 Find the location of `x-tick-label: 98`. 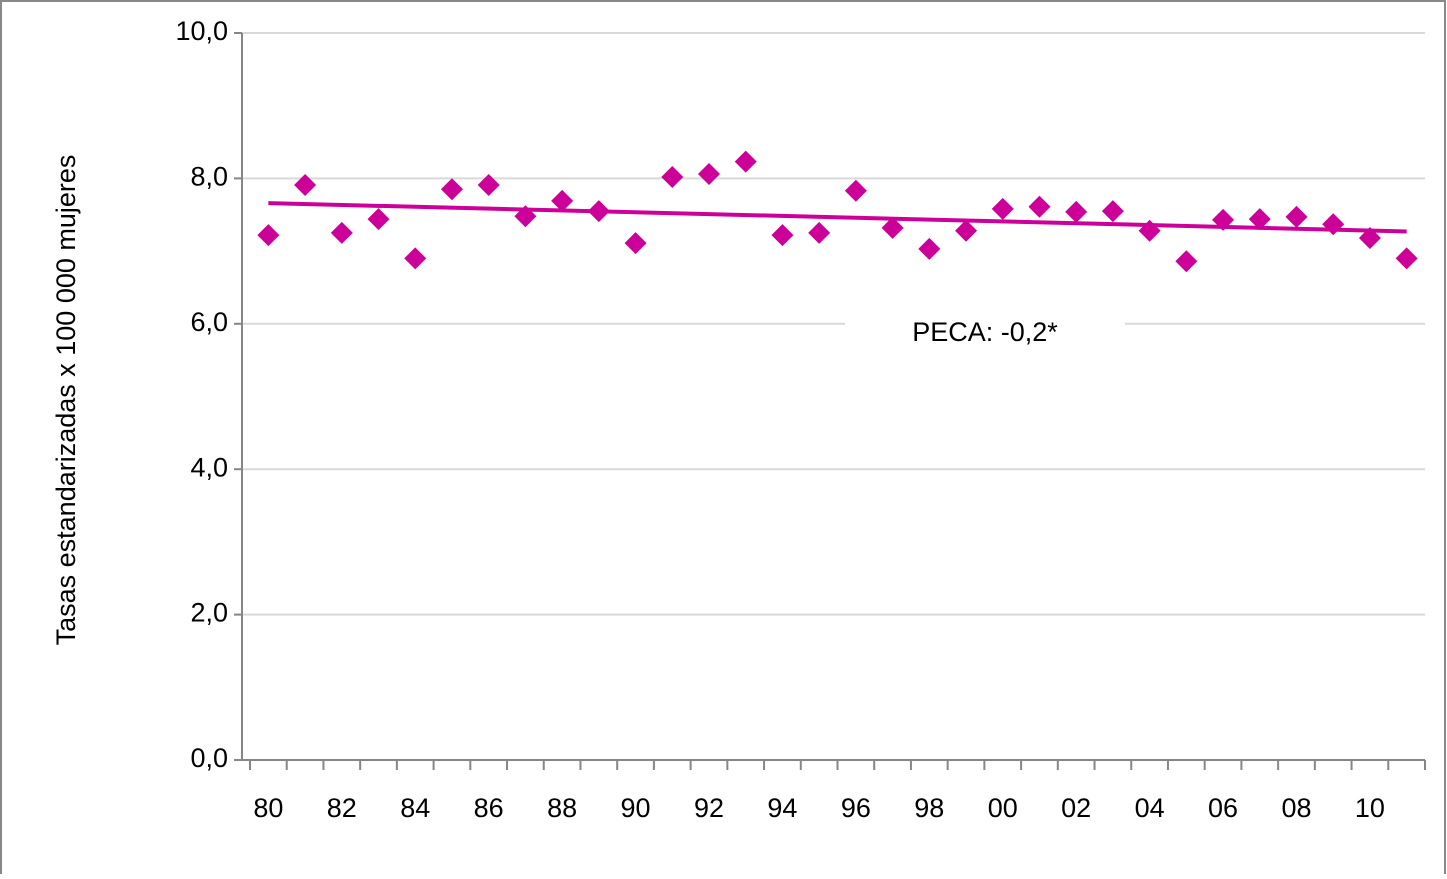

x-tick-label: 98 is located at coordinates (929, 808).